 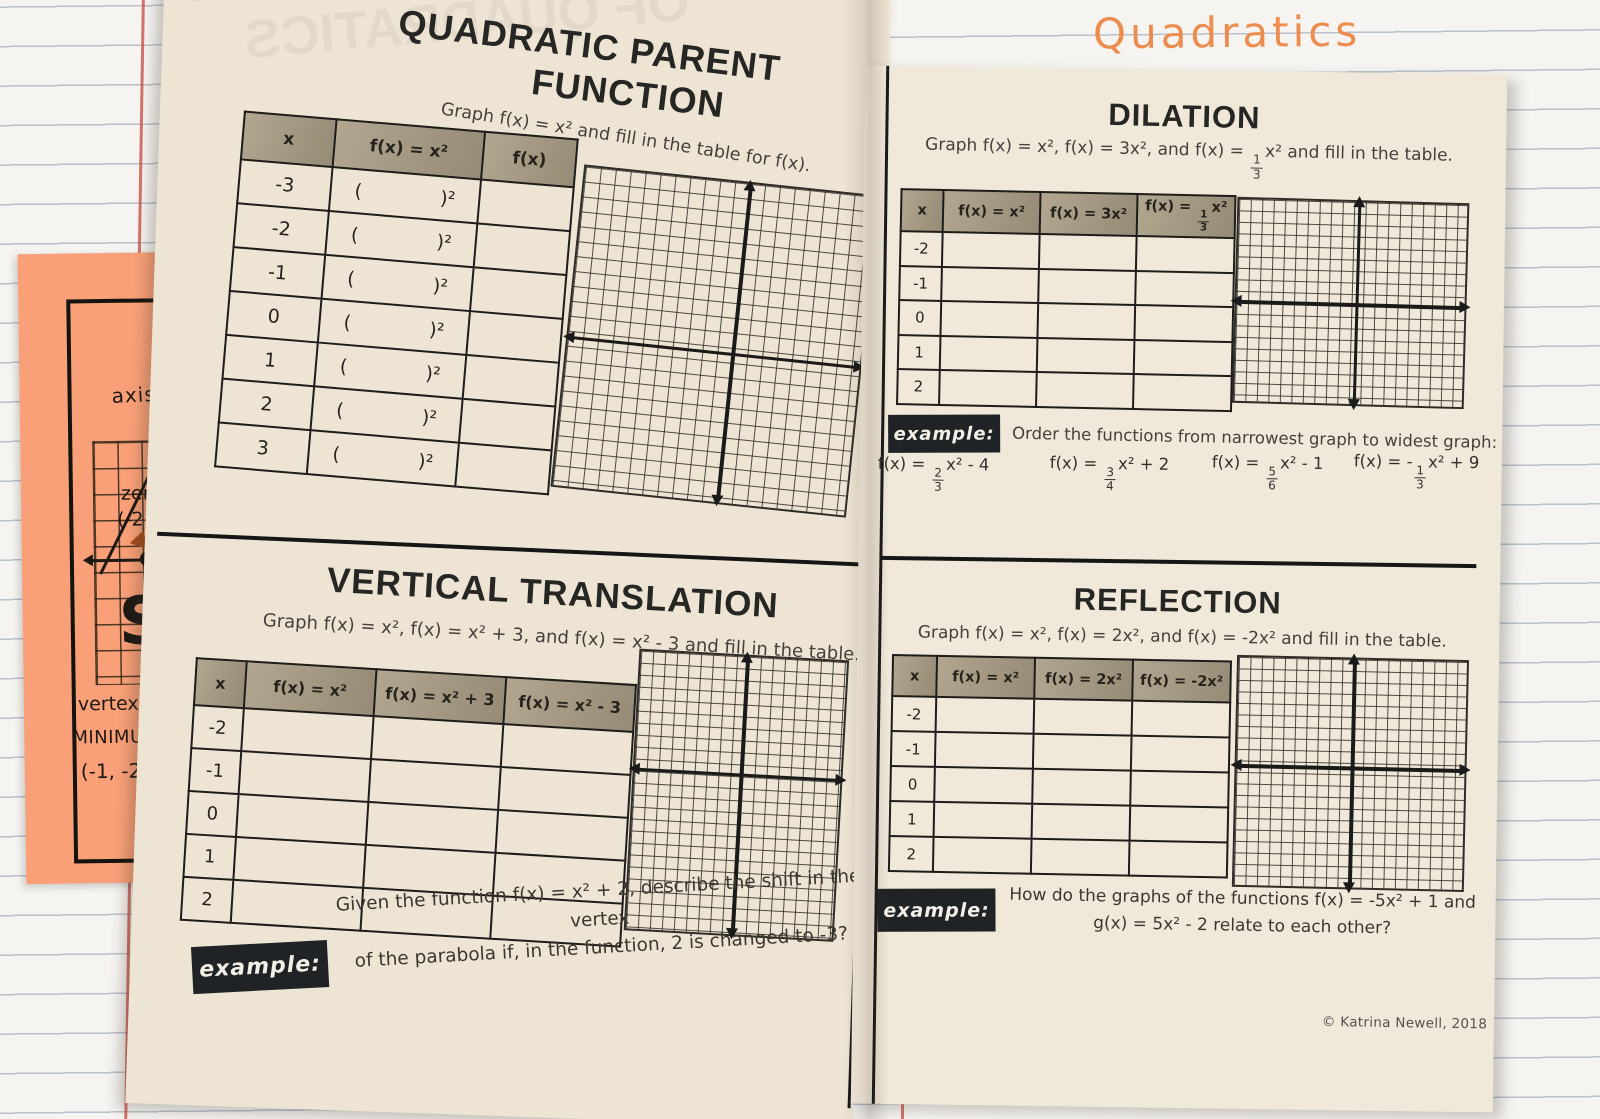 I want to click on function-expression: f(x) = 3 4 x² + 2, so click(x=1109, y=473).